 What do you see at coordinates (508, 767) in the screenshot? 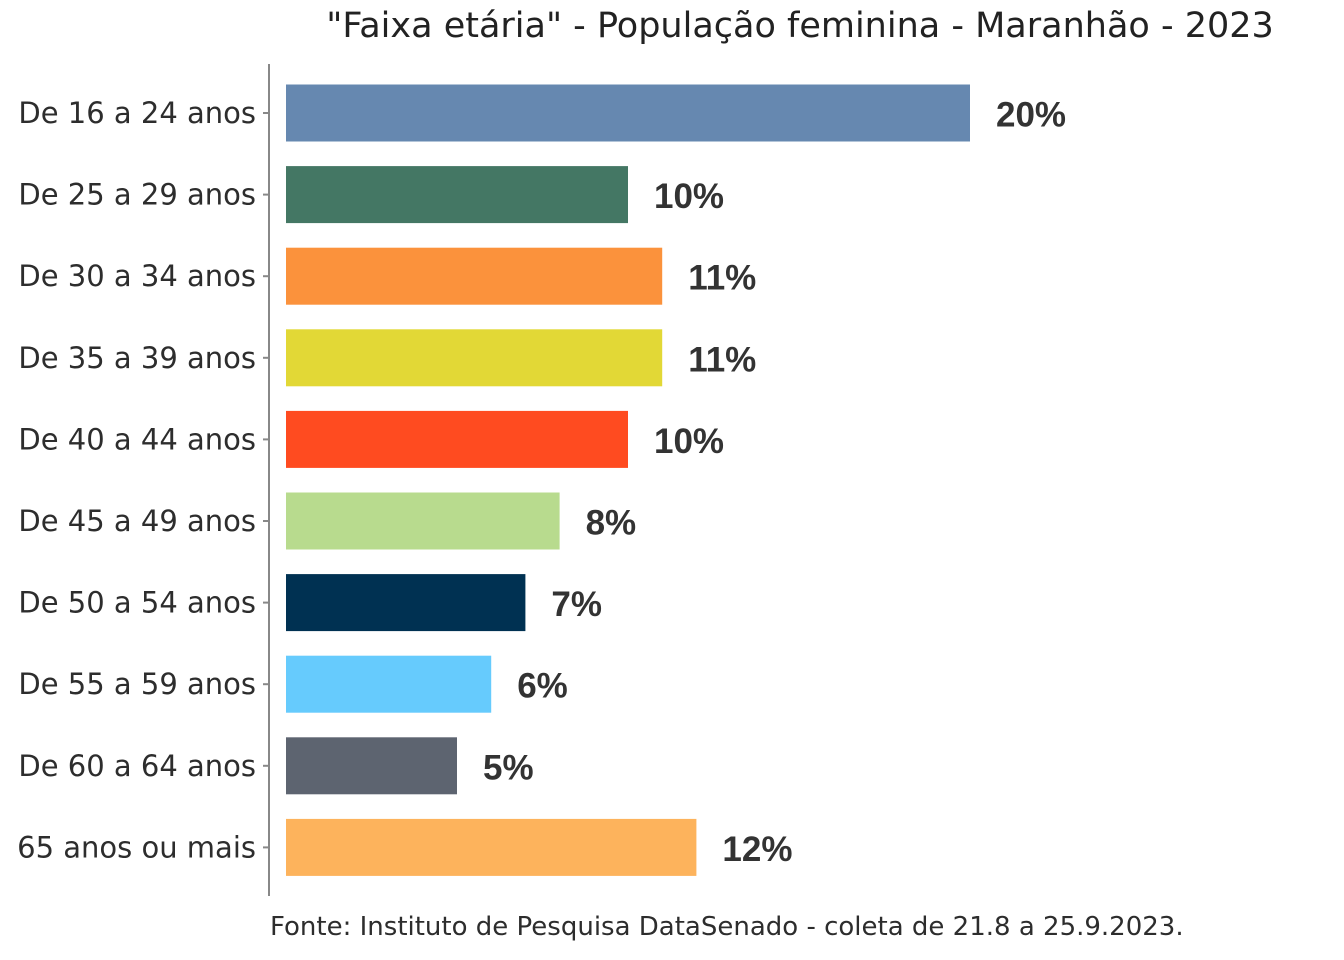
I see `value-label: 5%` at bounding box center [508, 767].